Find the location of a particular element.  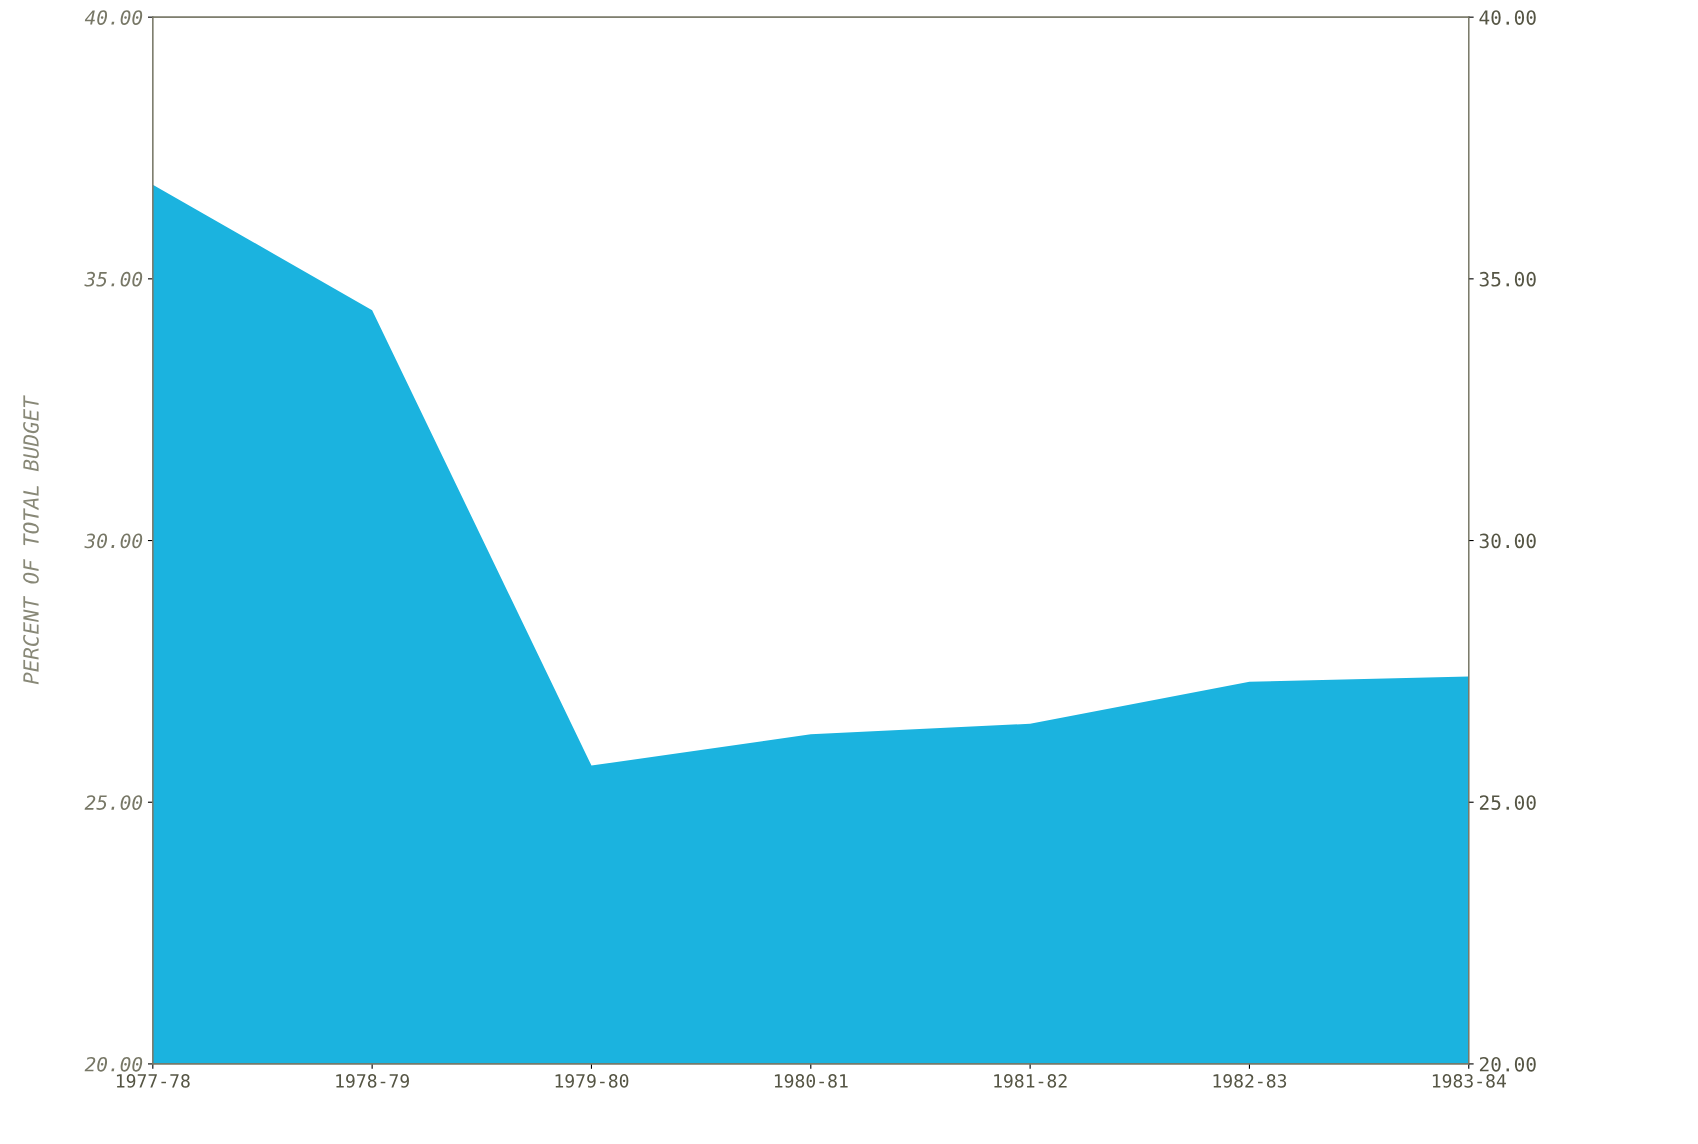

y-axis-title: PERCENT OF TOTAL BUDGET is located at coordinates (31, 540).